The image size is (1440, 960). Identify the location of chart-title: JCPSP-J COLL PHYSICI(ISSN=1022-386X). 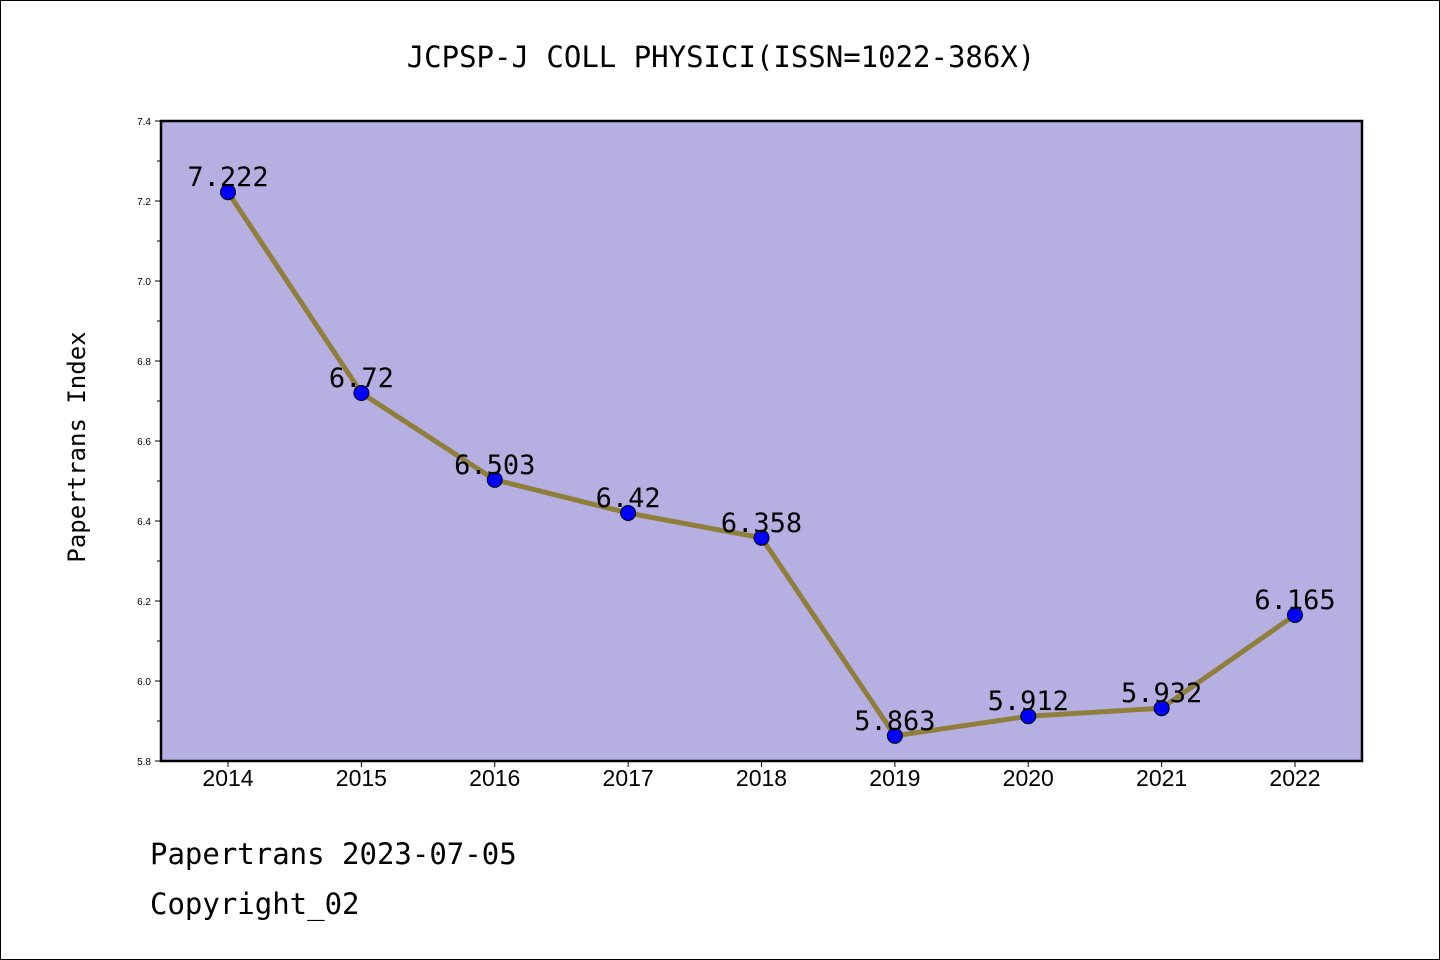
(721, 57).